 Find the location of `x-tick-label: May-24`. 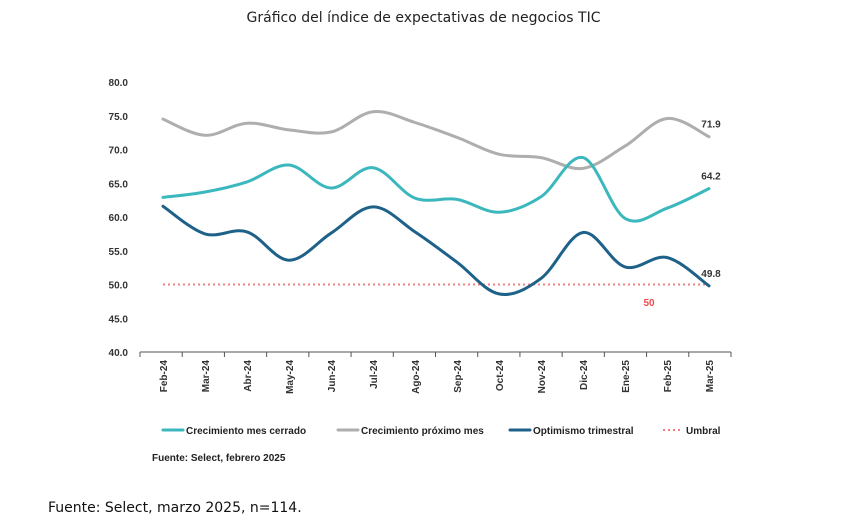

x-tick-label: May-24 is located at coordinates (290, 377).